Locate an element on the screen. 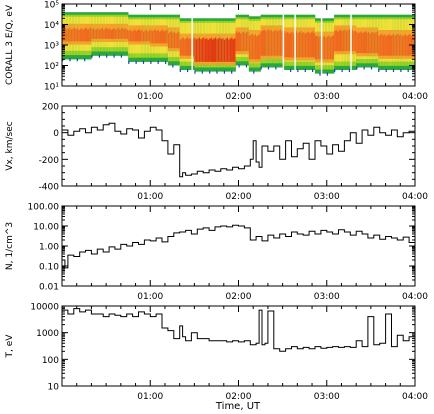 The height and width of the screenshot is (414, 434). y-tick-label: 0.01 is located at coordinates (49, 288).